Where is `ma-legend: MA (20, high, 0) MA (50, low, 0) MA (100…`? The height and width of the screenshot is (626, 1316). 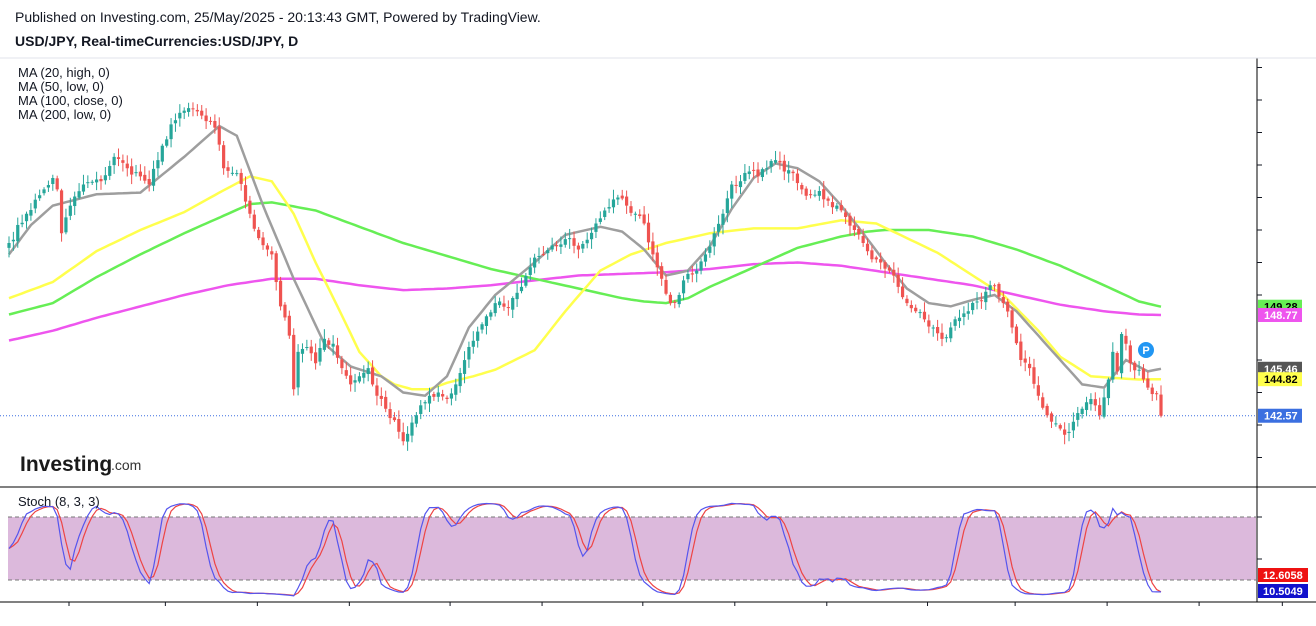
ma-legend: MA (20, high, 0) MA (50, low, 0) MA (100… is located at coordinates (70, 94).